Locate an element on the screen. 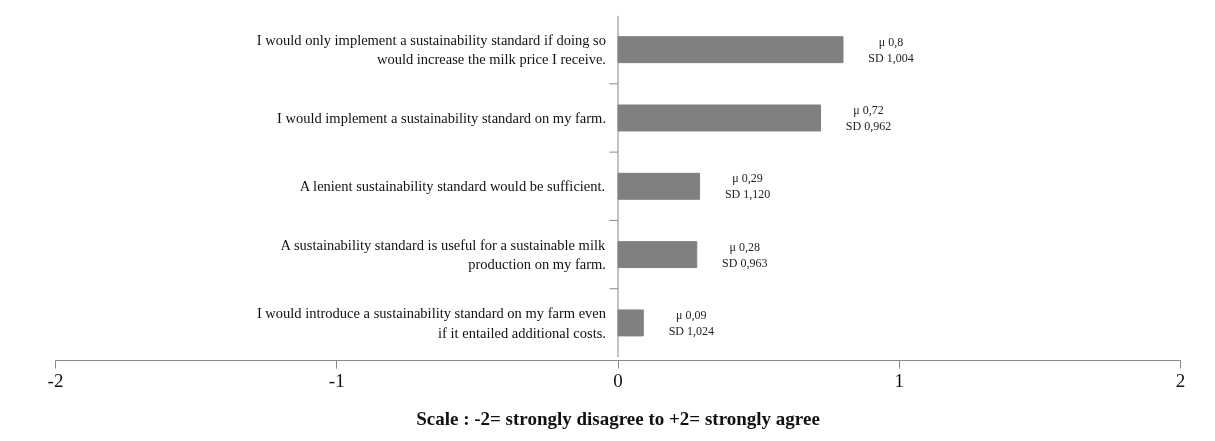 Image resolution: width=1215 pixels, height=441 pixels. y-tick-label: I would only implement a sustainability standard if doing so would increase the milk price I receive. is located at coordinates (431, 50).